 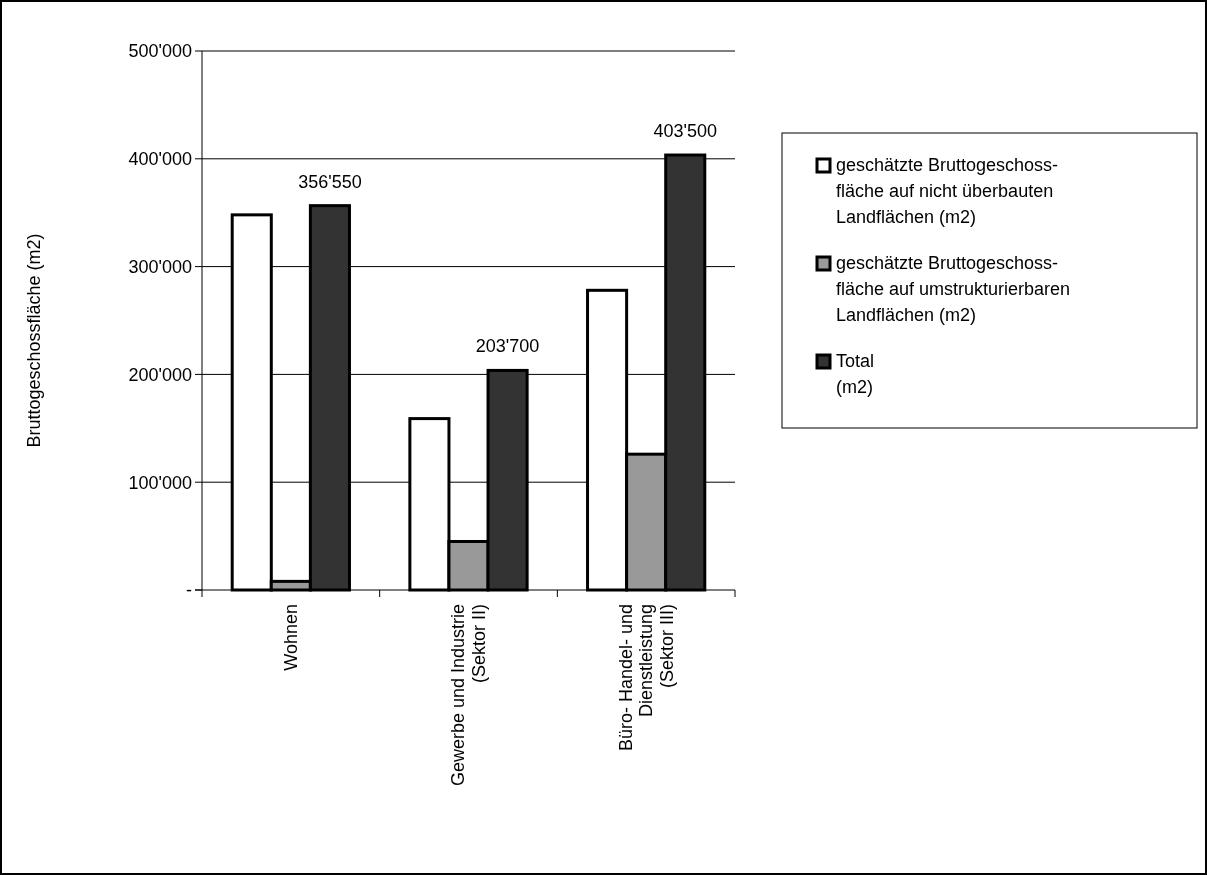 What do you see at coordinates (160, 266) in the screenshot?
I see `y-tick-label: 300'000` at bounding box center [160, 266].